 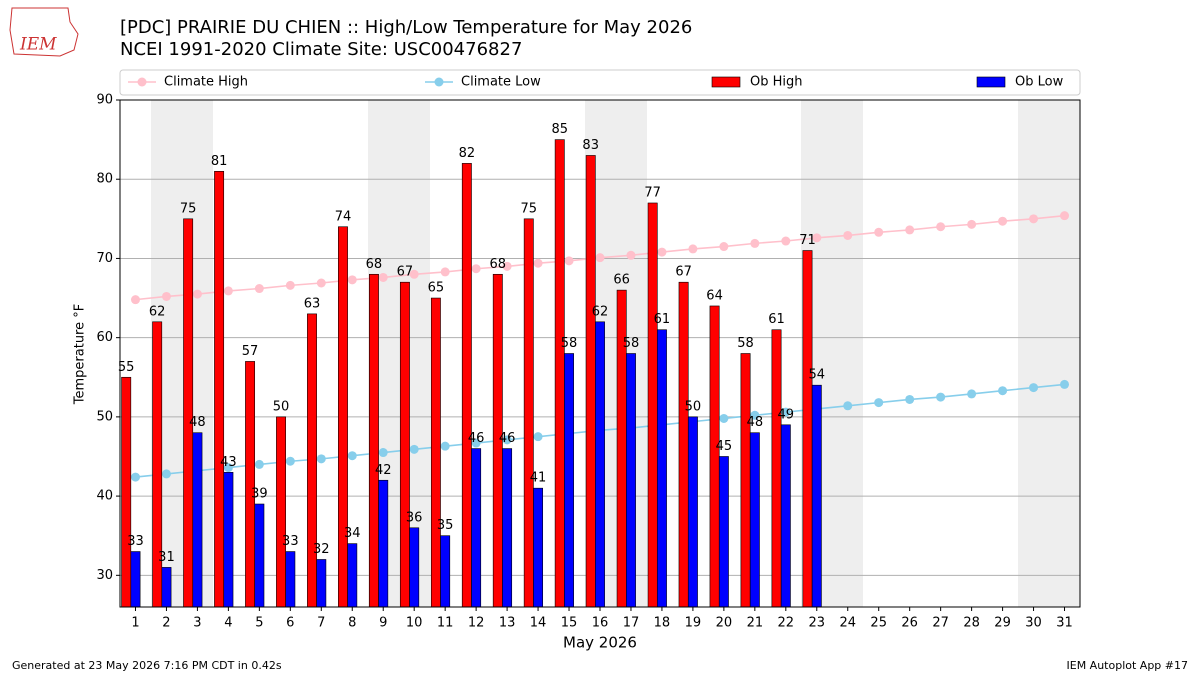 What do you see at coordinates (321, 49) in the screenshot?
I see `chart-subtitle: NCEI 1991-2020 Climate Site: USC00476827` at bounding box center [321, 49].